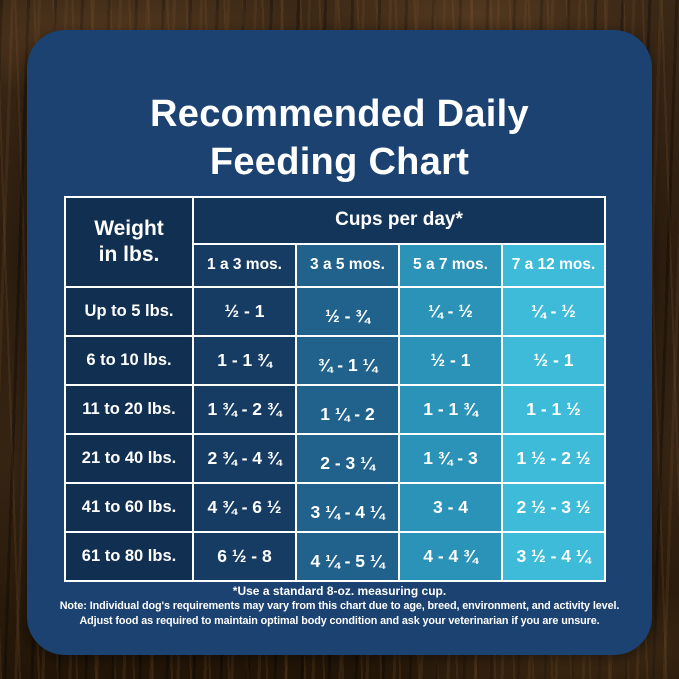  I want to click on feeding-amount-cell: 3 ¼ - 4 ¼, so click(347, 507).